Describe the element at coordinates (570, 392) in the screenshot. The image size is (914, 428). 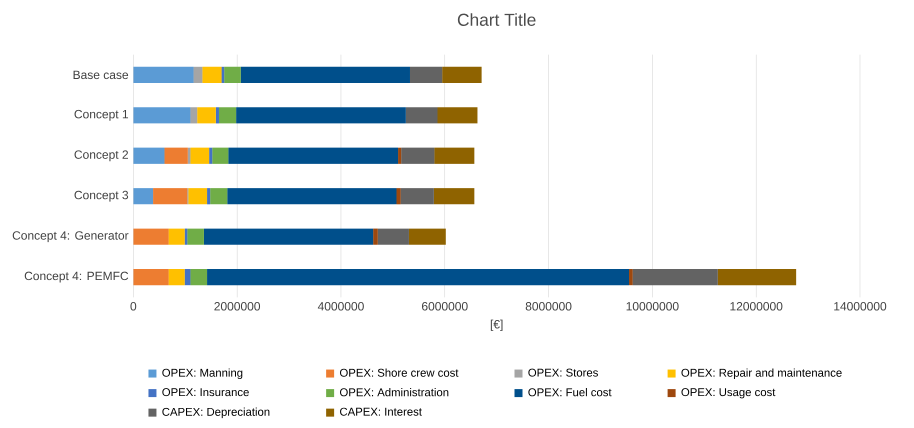
I see `legend-label: OPEX: Fuel cost` at that location.